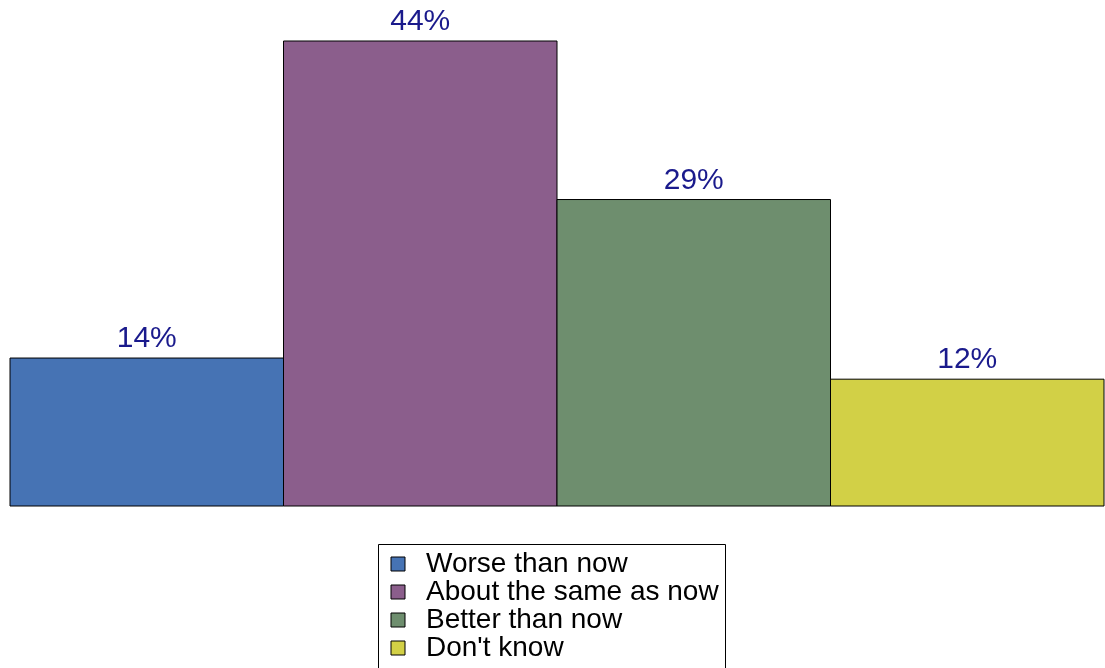  Describe the element at coordinates (420, 19) in the screenshot. I see `data-label: 44%` at that location.